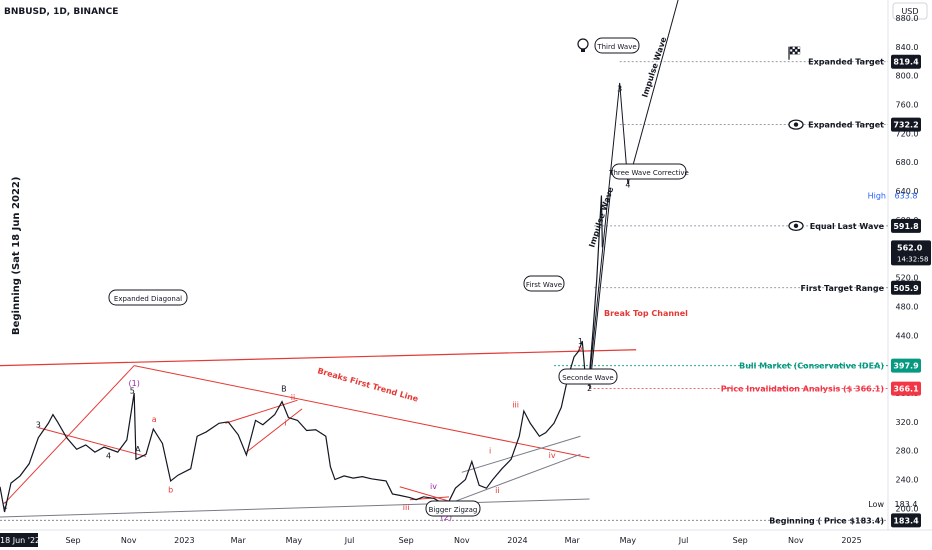  I want to click on x-tick-label: Mar, so click(573, 540).